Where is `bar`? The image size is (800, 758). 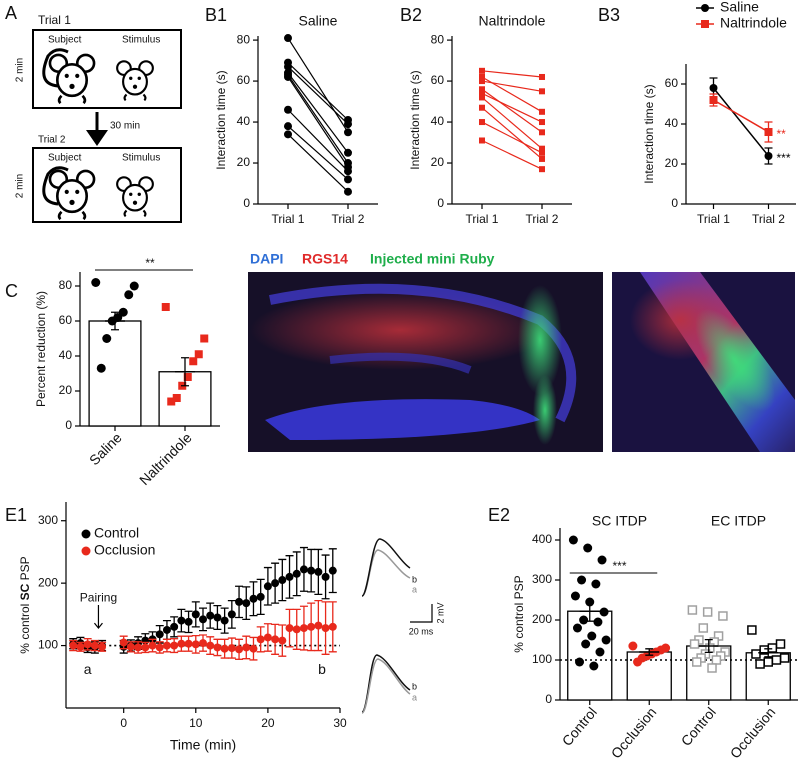
bar is located at coordinates (115, 373).